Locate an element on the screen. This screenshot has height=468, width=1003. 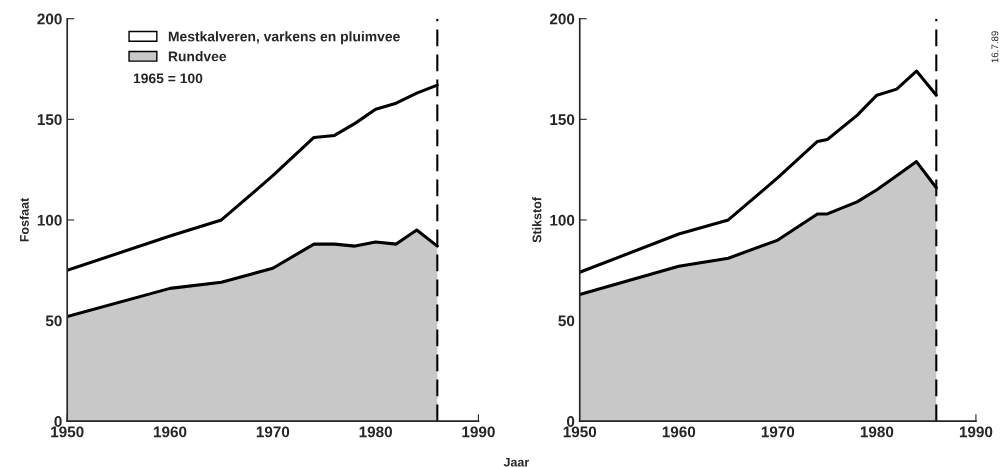
y-axis-title: Fosfaat is located at coordinates (24, 219).